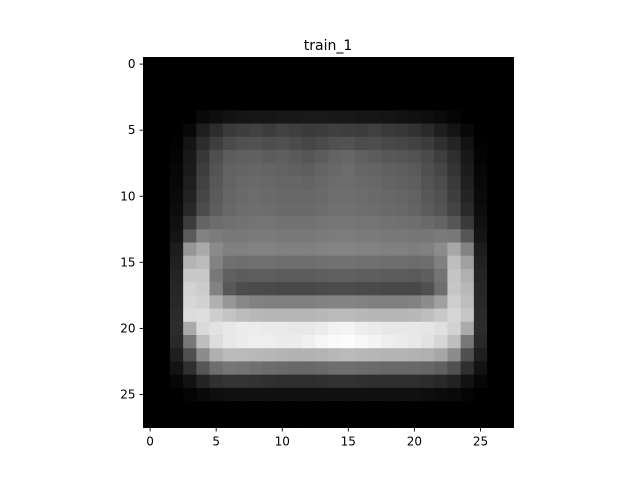 This screenshot has height=480, width=640. What do you see at coordinates (132, 229) in the screenshot?
I see `y-axis: 0 5 10 15 20 25` at bounding box center [132, 229].